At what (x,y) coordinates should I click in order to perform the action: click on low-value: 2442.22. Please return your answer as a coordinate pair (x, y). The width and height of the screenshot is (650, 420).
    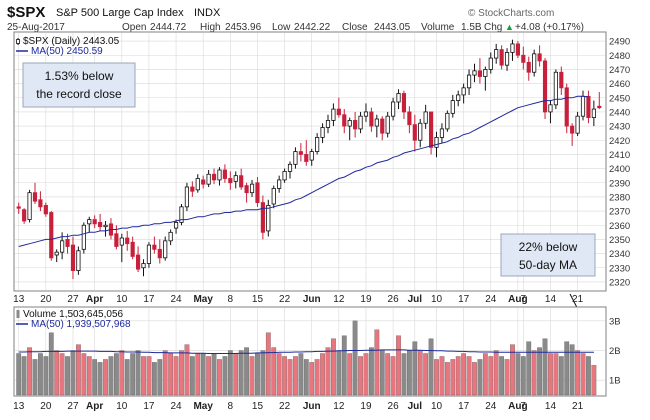
    Looking at the image, I should click on (312, 27).